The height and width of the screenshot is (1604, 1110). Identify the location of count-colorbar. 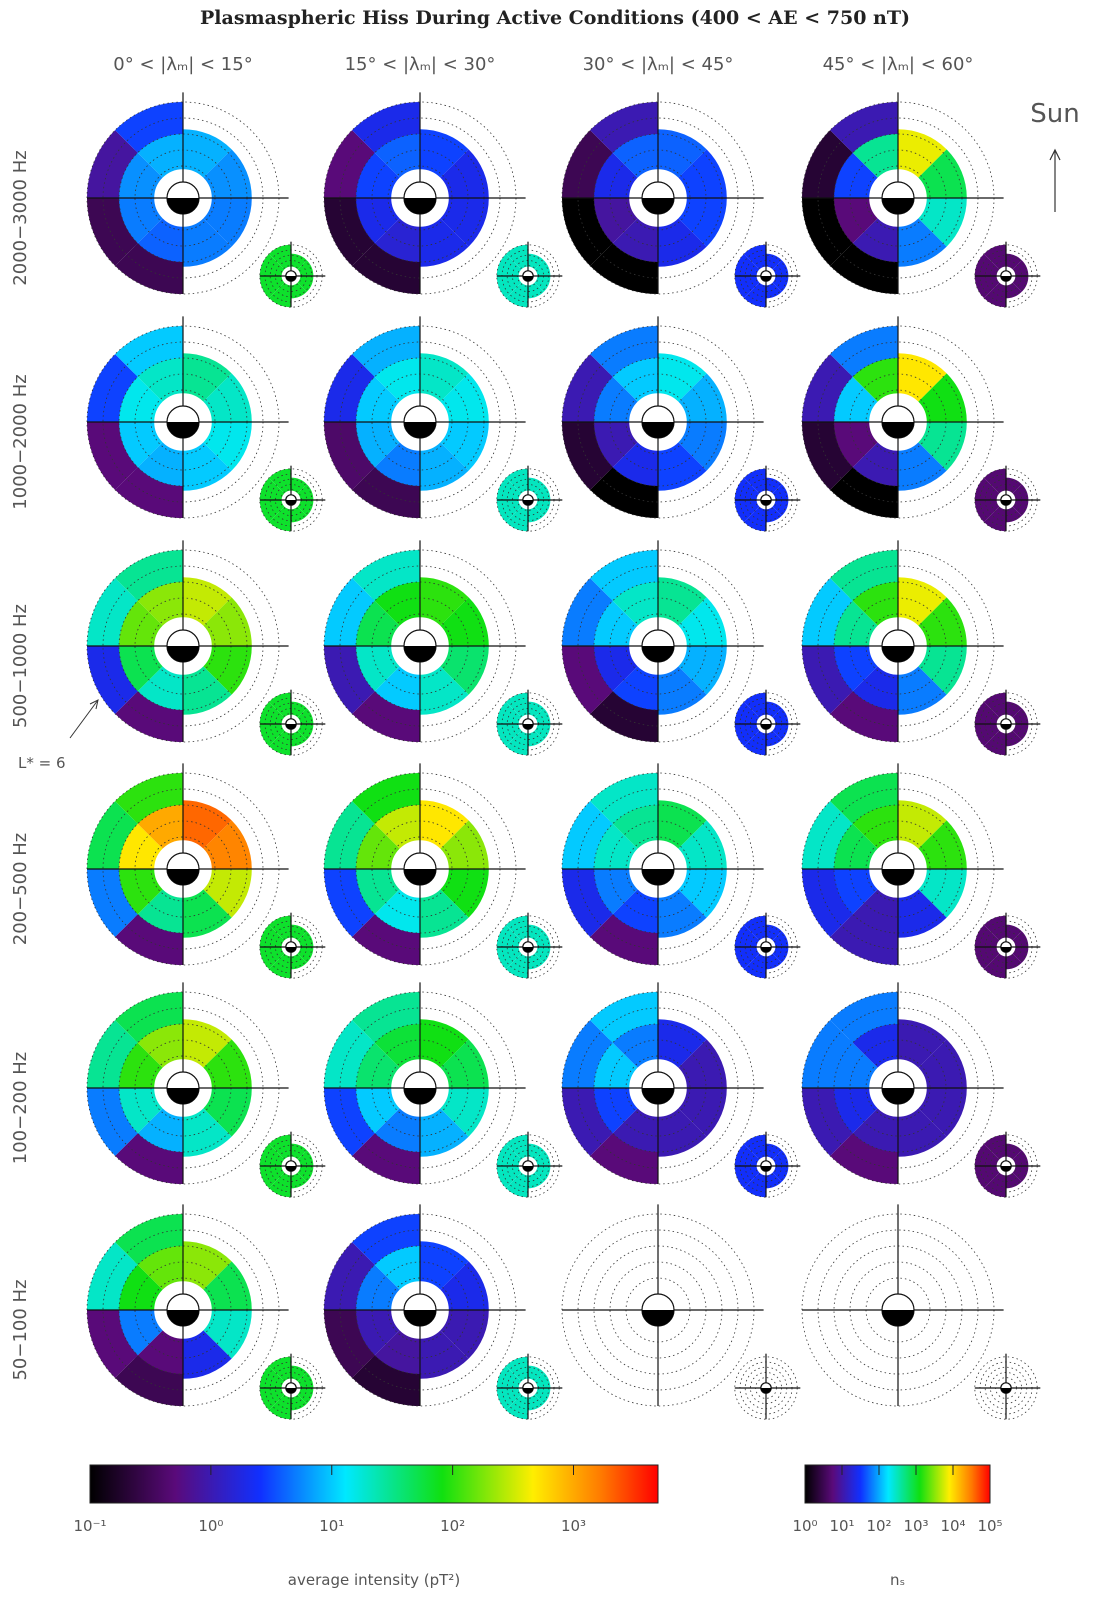
(897, 1484).